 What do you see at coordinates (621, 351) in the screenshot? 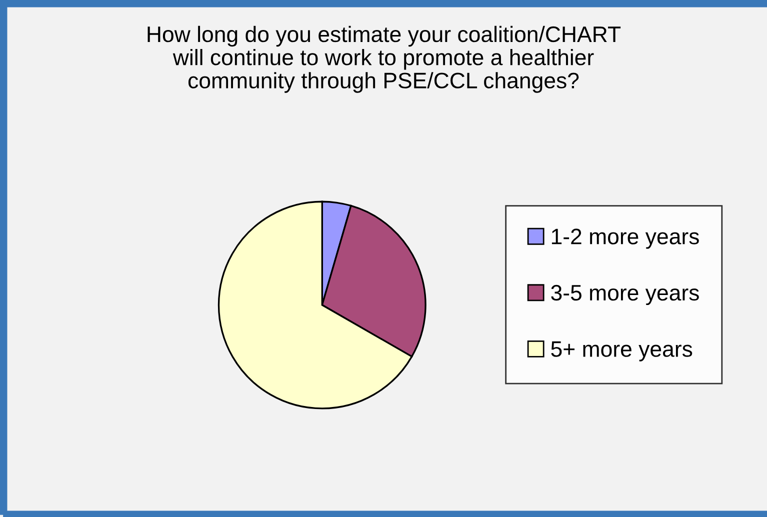
I see `legend-label: 5+ more years` at bounding box center [621, 351].